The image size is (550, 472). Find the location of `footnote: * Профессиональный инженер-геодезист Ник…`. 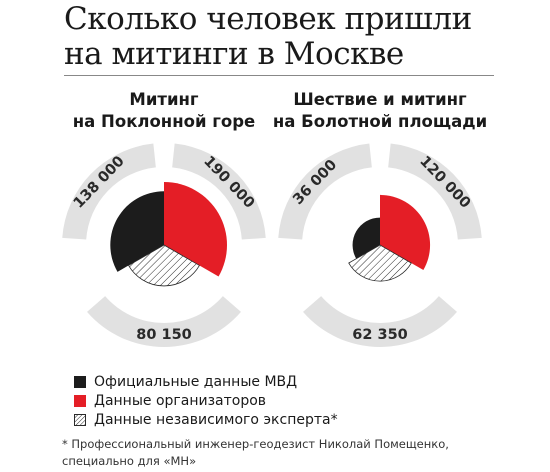

footnote: * Профессиональный инженер-геодезист Ник… is located at coordinates (297, 453).